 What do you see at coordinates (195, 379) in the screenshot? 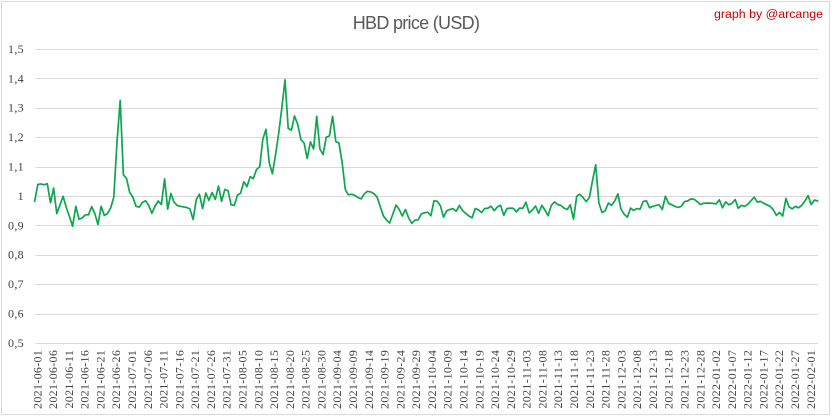
I see `svg-text: 2021-07-21` at bounding box center [195, 379].